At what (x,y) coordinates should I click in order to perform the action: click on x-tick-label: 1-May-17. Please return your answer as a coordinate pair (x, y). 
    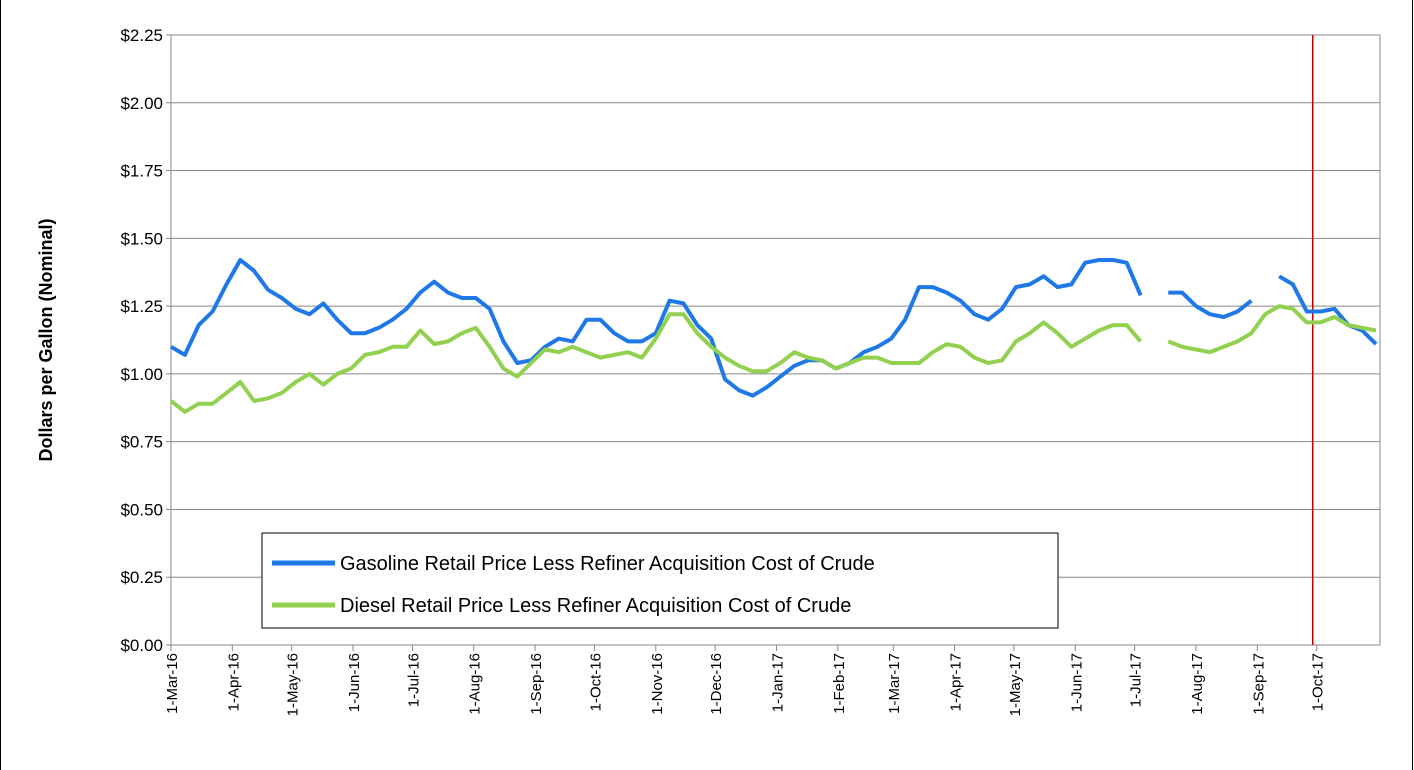
    Looking at the image, I should click on (1015, 684).